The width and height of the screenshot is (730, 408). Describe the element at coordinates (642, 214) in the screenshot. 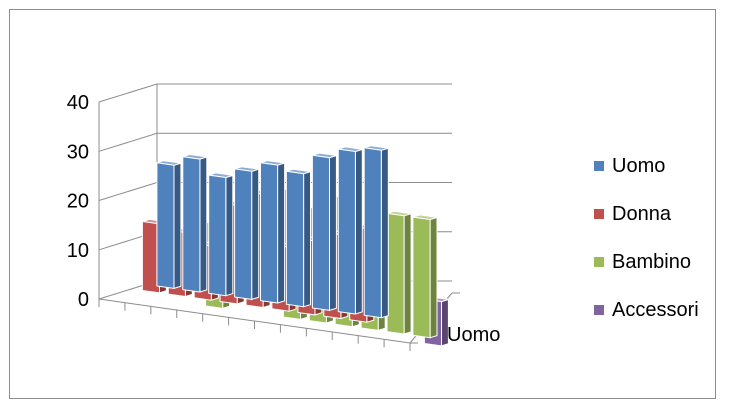

I see `legend-label-donna: Donna` at that location.